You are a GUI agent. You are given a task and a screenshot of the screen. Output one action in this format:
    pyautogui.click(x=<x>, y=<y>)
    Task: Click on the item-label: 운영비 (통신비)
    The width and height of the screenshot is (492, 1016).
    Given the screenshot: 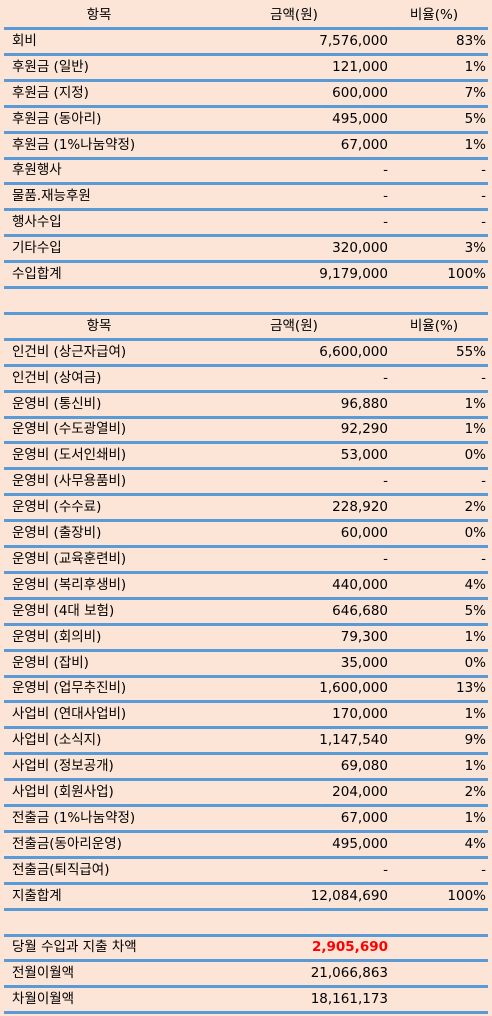 What is the action you would take?
    pyautogui.click(x=57, y=403)
    